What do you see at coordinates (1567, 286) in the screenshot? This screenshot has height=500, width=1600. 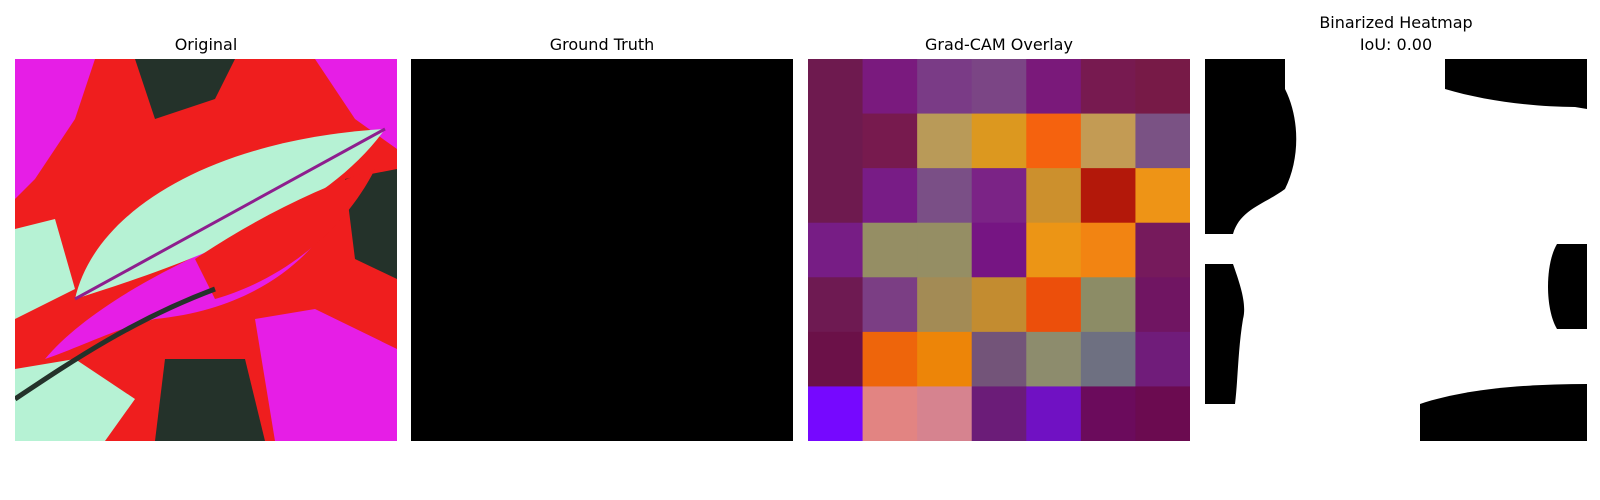 I see `mask-region-right` at bounding box center [1567, 286].